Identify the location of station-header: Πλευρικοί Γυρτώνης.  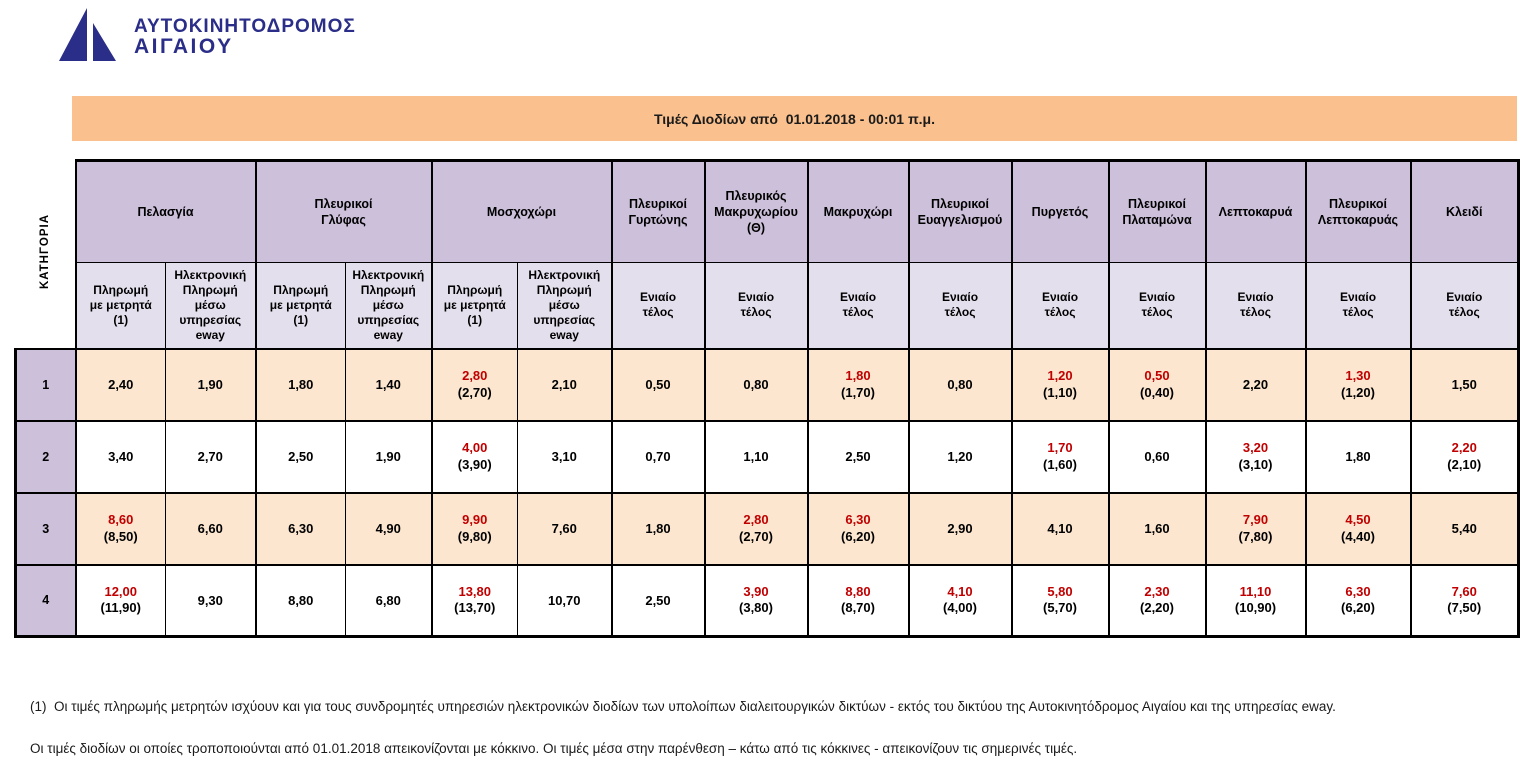
(657, 211).